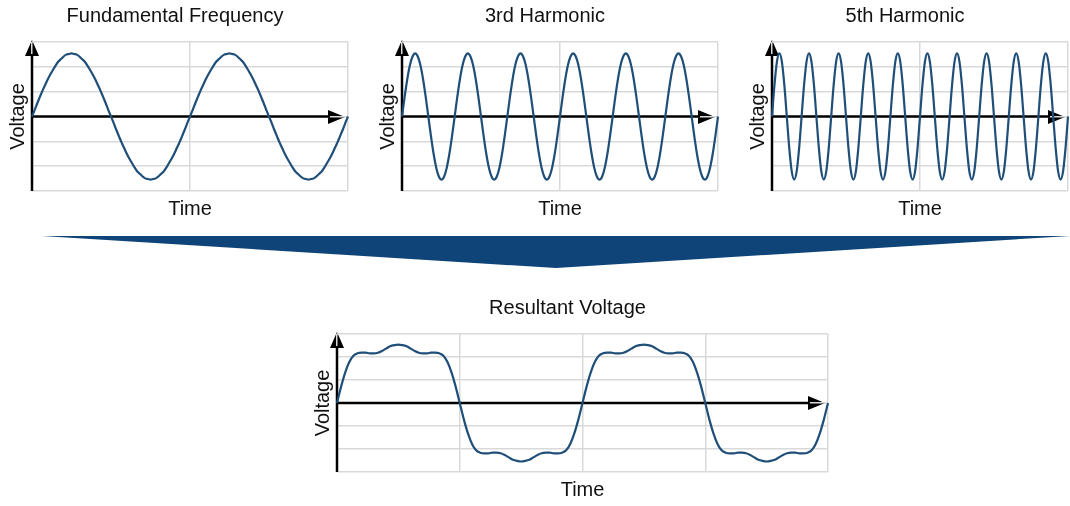 This screenshot has height=506, width=1070. What do you see at coordinates (905, 14) in the screenshot?
I see `chart-title: 5th Harmonic` at bounding box center [905, 14].